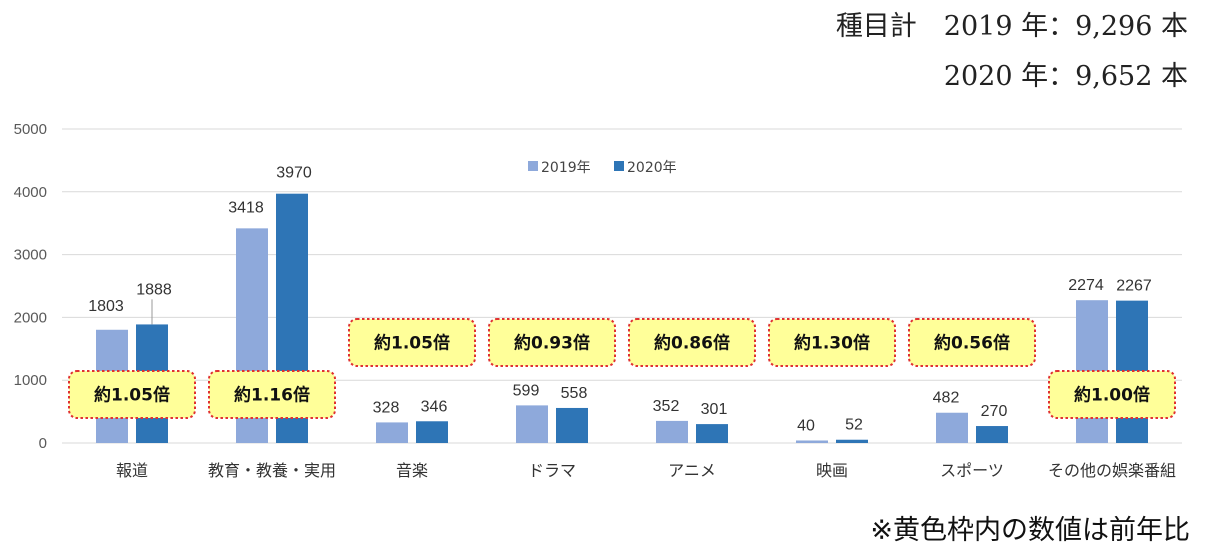  What do you see at coordinates (1086, 285) in the screenshot?
I see `data-label-2019: 2274` at bounding box center [1086, 285].